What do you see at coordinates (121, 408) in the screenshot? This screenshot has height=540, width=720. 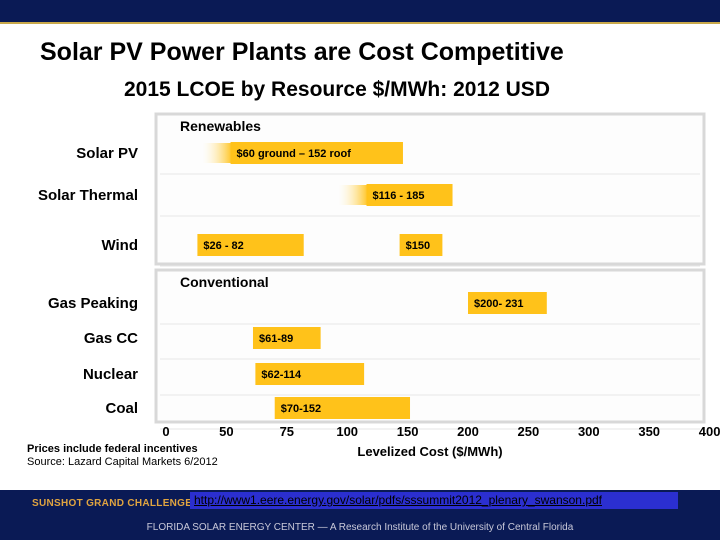 I see `row-label: Coal` at bounding box center [121, 408].